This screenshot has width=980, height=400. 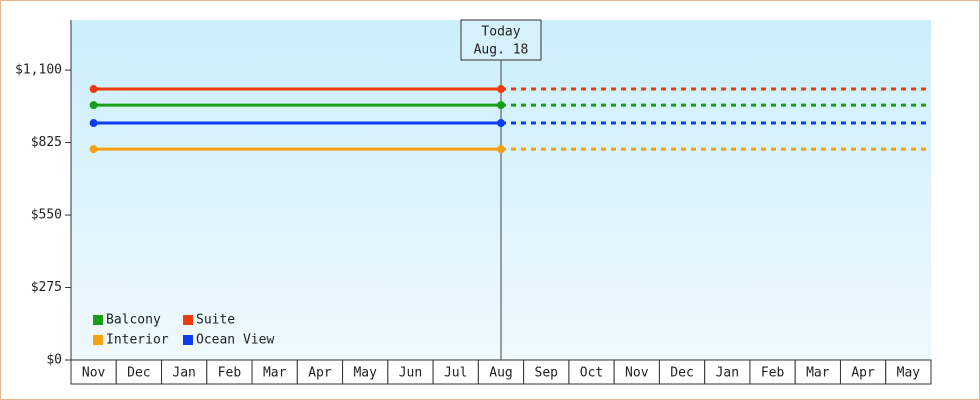 I want to click on x-tick-label: Aug, so click(x=500, y=373).